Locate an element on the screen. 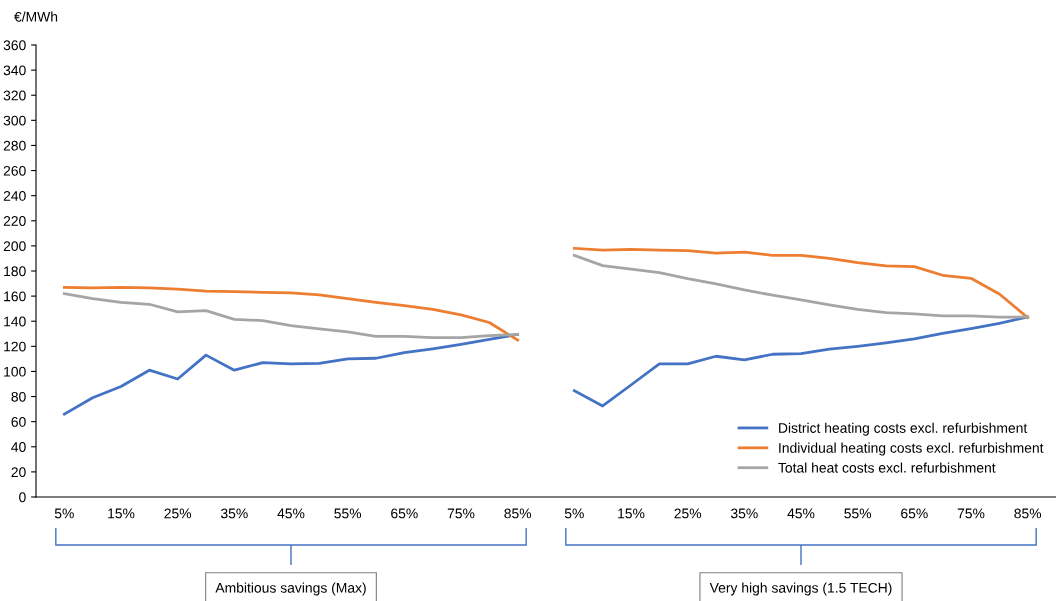 Image resolution: width=1056 pixels, height=601 pixels. text: Ambitious savings (Max) is located at coordinates (290, 589).